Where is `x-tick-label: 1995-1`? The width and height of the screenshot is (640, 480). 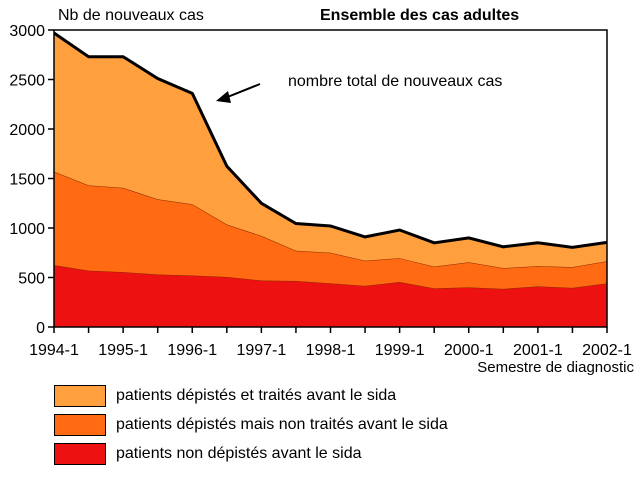
x-tick-label: 1995-1 is located at coordinates (123, 350).